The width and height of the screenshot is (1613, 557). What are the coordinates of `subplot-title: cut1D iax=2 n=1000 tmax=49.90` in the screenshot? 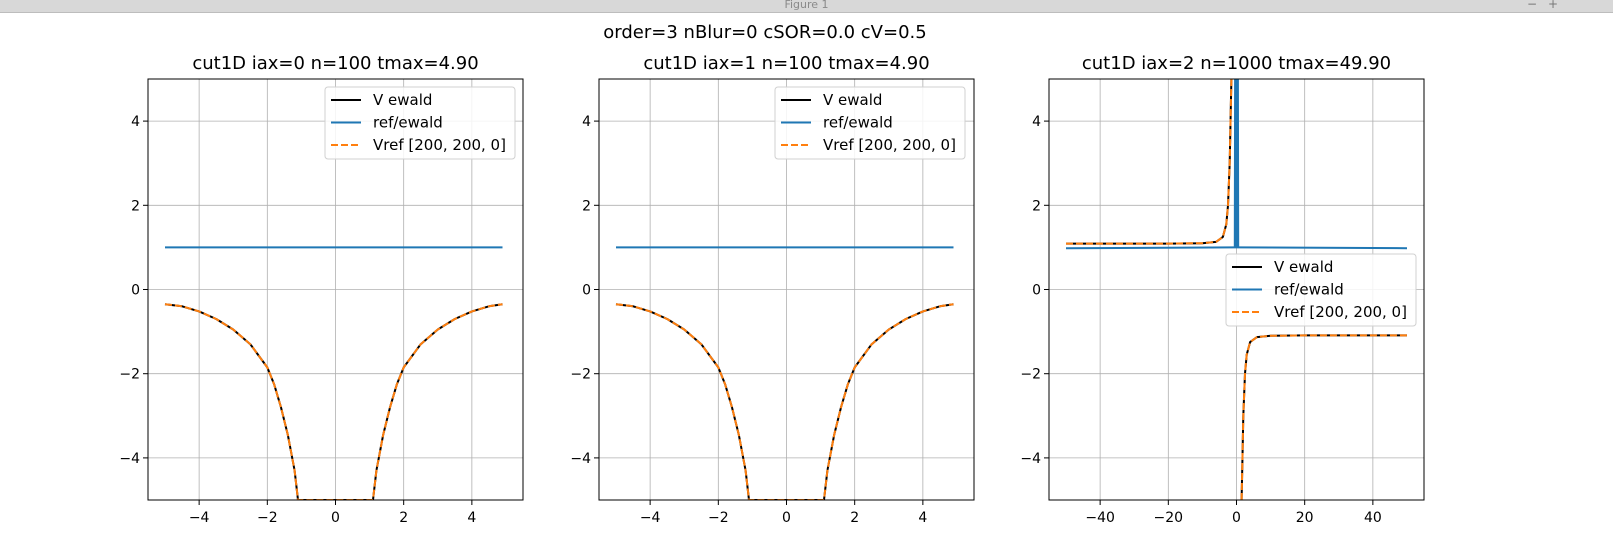 It's located at (1236, 63).